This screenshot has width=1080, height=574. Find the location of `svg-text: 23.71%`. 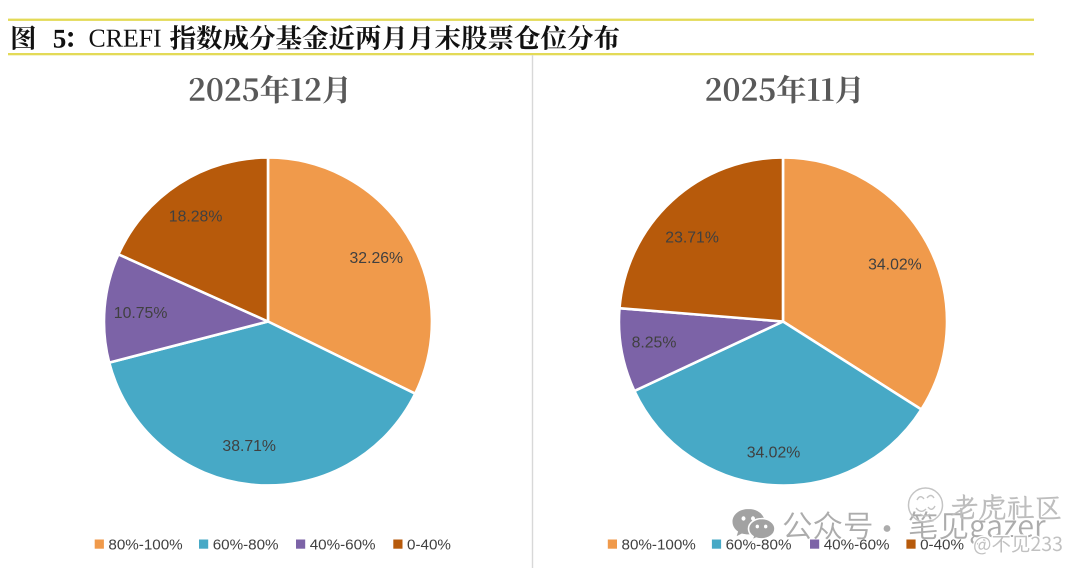

svg-text: 23.71% is located at coordinates (692, 238).